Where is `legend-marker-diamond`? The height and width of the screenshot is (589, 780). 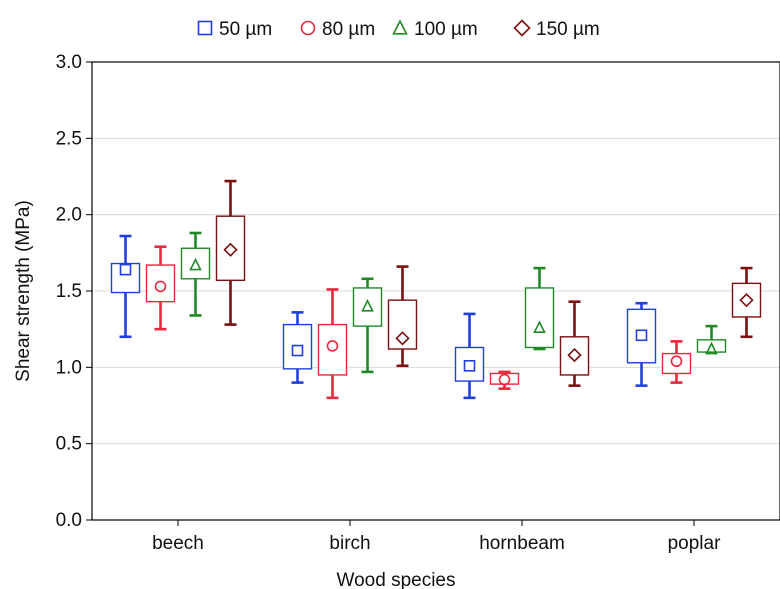
legend-marker-diamond is located at coordinates (522, 28).